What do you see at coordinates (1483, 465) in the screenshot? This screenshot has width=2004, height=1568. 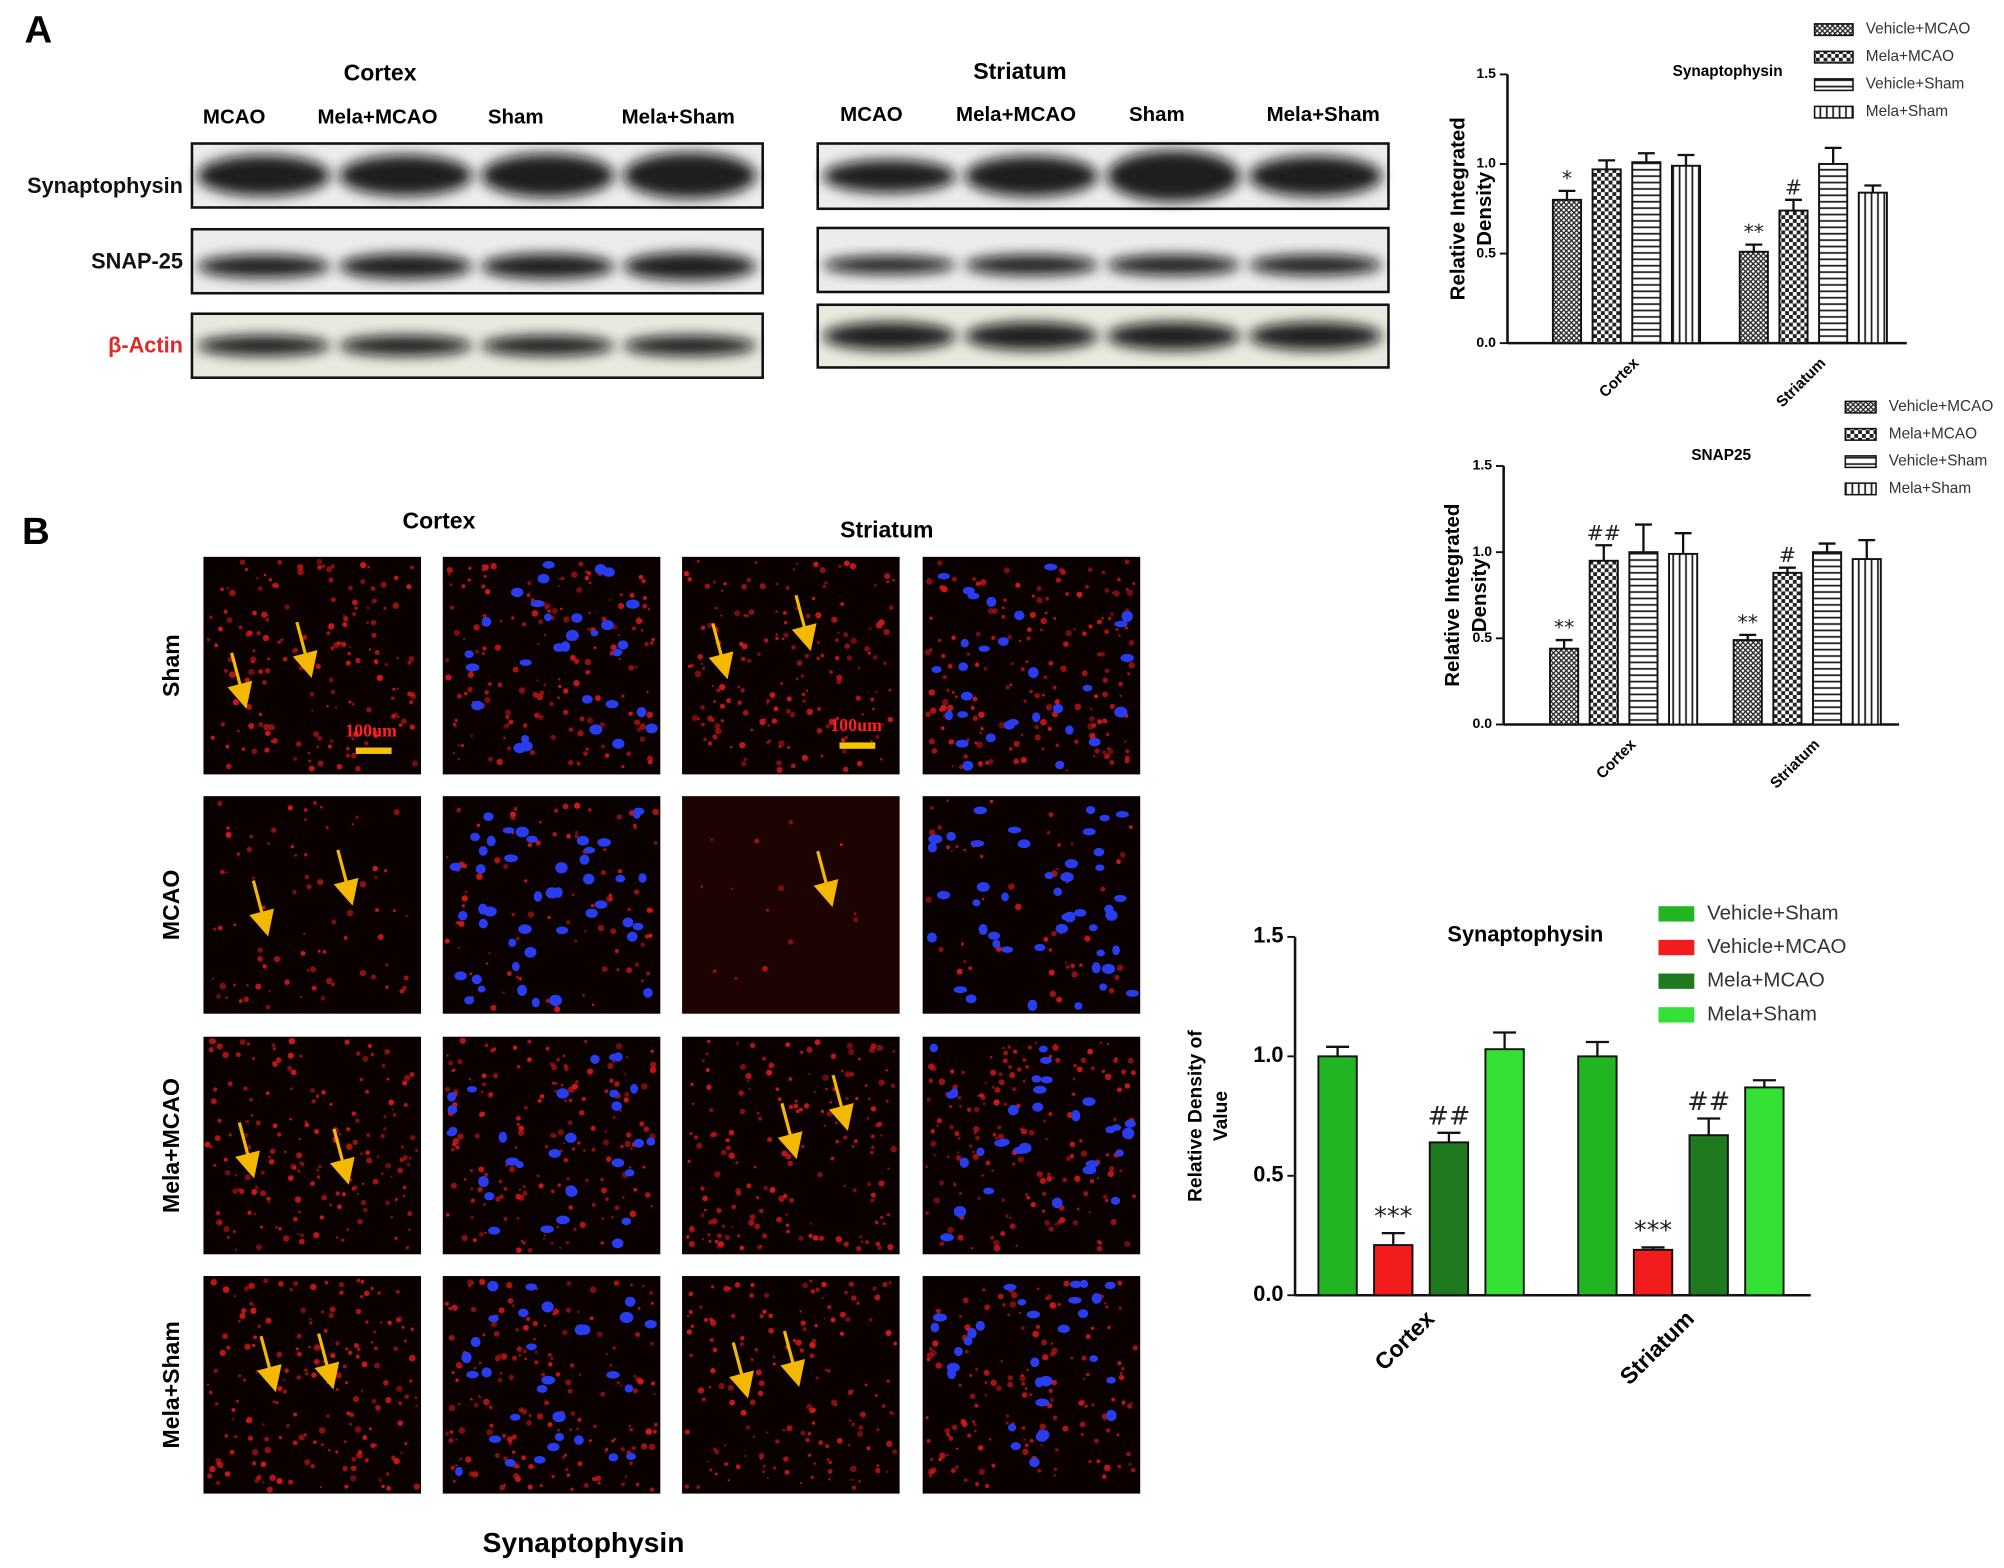 I see `y-tick-label: 1.5` at bounding box center [1483, 465].